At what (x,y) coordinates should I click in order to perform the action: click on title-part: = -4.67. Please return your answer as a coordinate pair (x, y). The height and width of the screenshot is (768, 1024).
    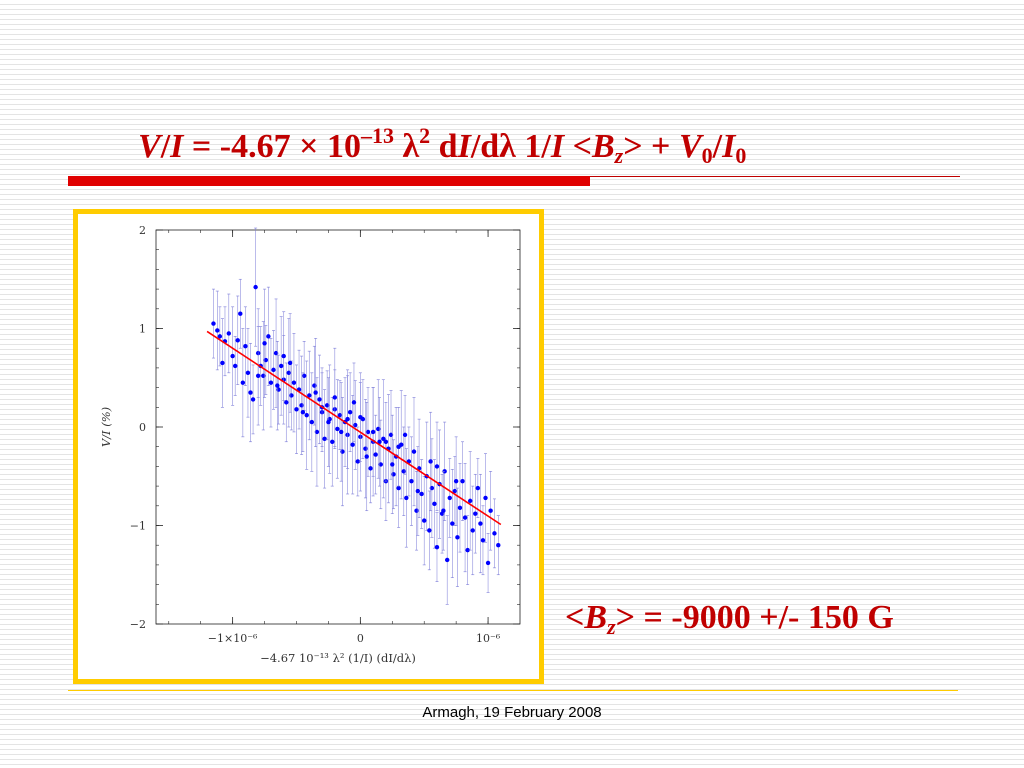
    Looking at the image, I should click on (241, 146).